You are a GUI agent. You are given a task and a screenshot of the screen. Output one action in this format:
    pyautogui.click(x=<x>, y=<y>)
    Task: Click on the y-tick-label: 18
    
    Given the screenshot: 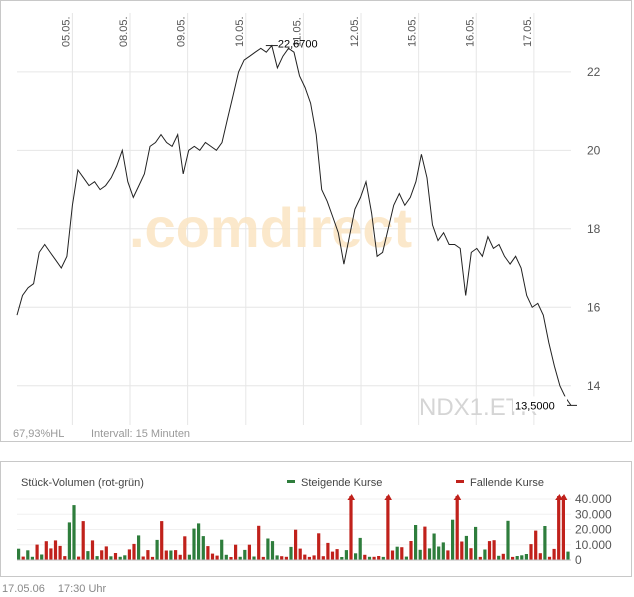 What is the action you would take?
    pyautogui.click(x=594, y=229)
    